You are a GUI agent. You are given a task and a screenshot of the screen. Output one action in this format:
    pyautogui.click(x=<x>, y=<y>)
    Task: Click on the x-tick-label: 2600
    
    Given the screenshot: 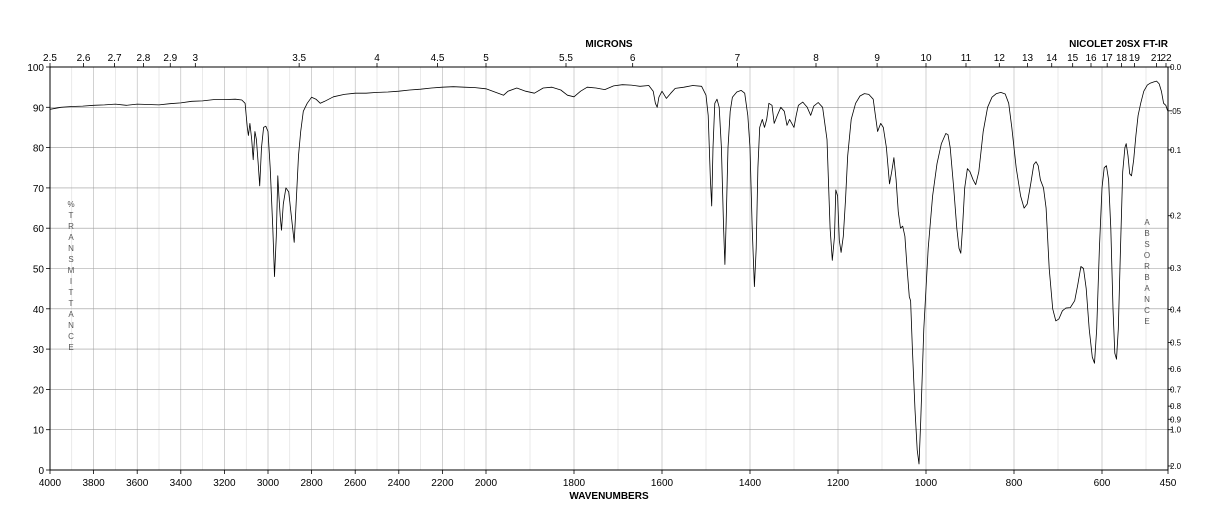 What is the action you would take?
    pyautogui.click(x=355, y=483)
    